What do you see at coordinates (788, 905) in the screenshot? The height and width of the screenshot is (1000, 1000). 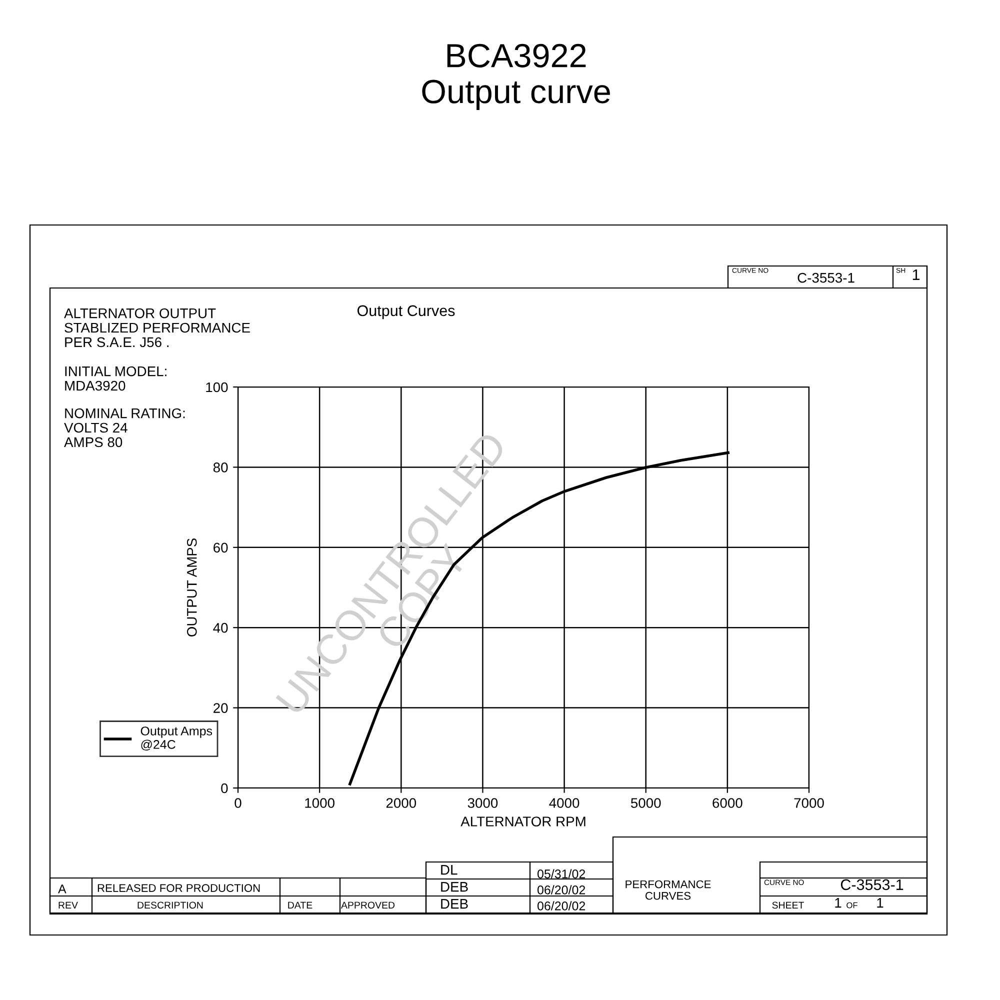 I see `text: SHEET` at bounding box center [788, 905].